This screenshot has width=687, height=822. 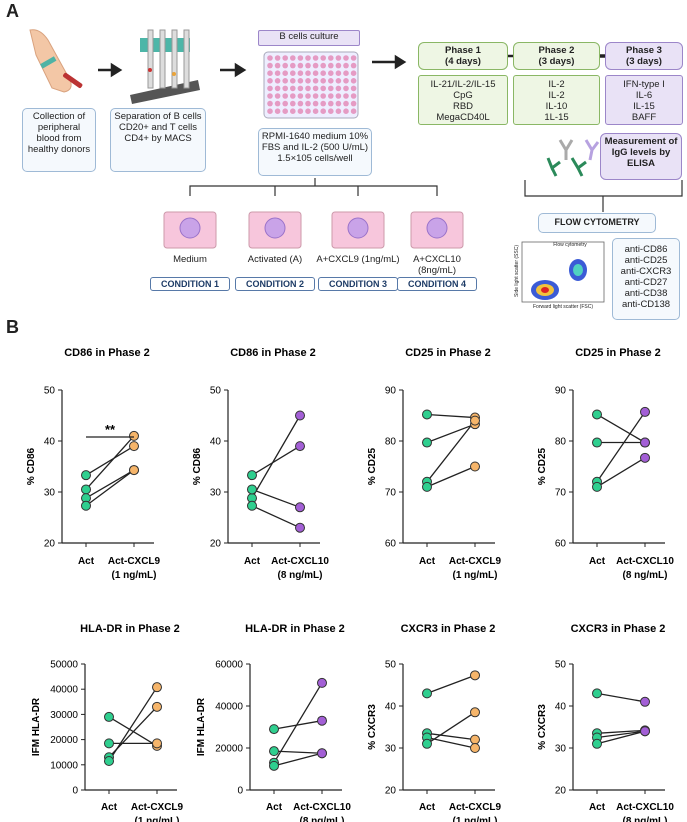 I want to click on flow-y-label: Side light scatter (SSC), so click(x=517, y=271).